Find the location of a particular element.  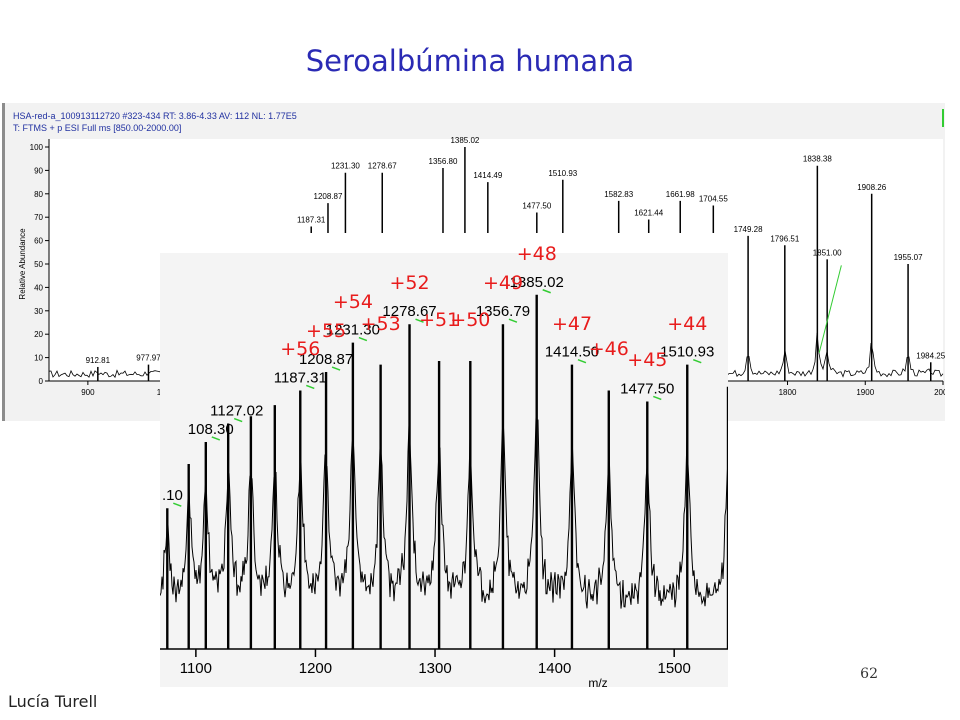

y-tick-label: 10 is located at coordinates (38, 358).